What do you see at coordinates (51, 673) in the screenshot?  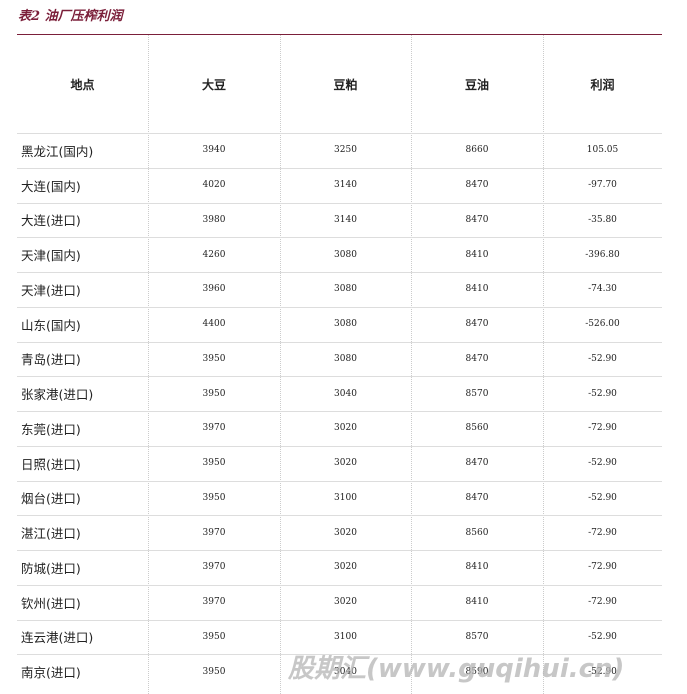 I see `place-cell: 南京(进口)` at bounding box center [51, 673].